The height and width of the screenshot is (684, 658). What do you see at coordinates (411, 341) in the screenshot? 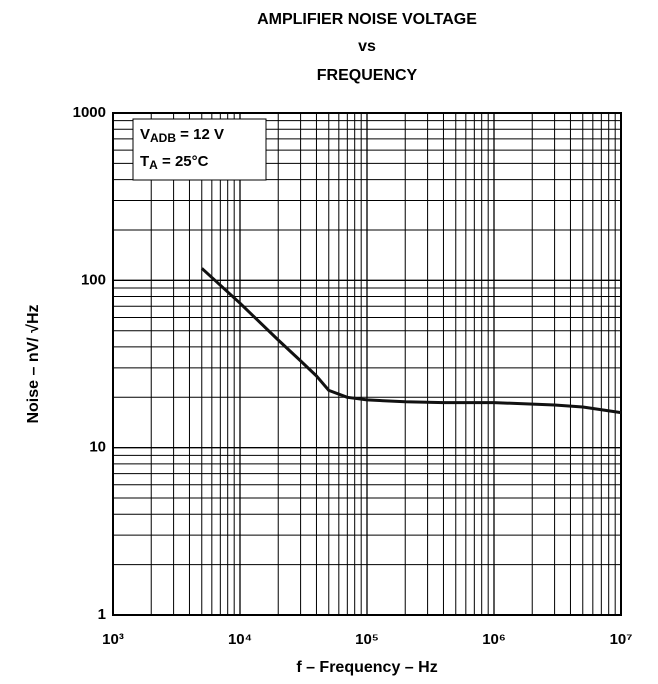
I see `noise-curve` at bounding box center [411, 341].